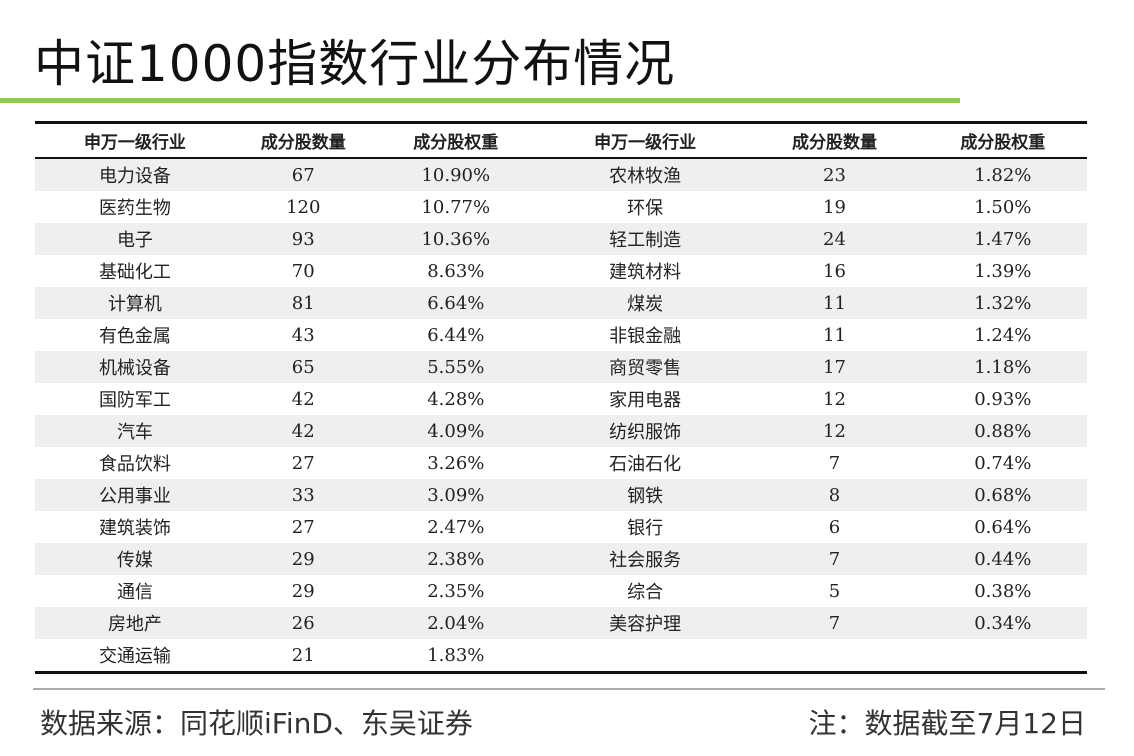 The width and height of the screenshot is (1134, 756). Describe the element at coordinates (645, 559) in the screenshot. I see `cell-industry-right: 社会服务` at that location.